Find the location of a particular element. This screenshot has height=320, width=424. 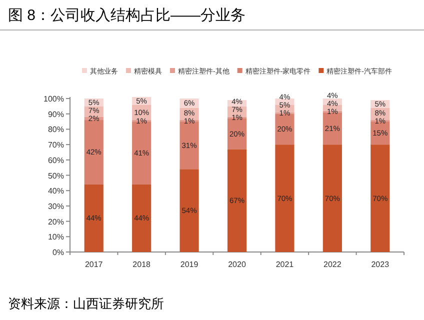

x-tick-label: 2021 is located at coordinates (285, 264).